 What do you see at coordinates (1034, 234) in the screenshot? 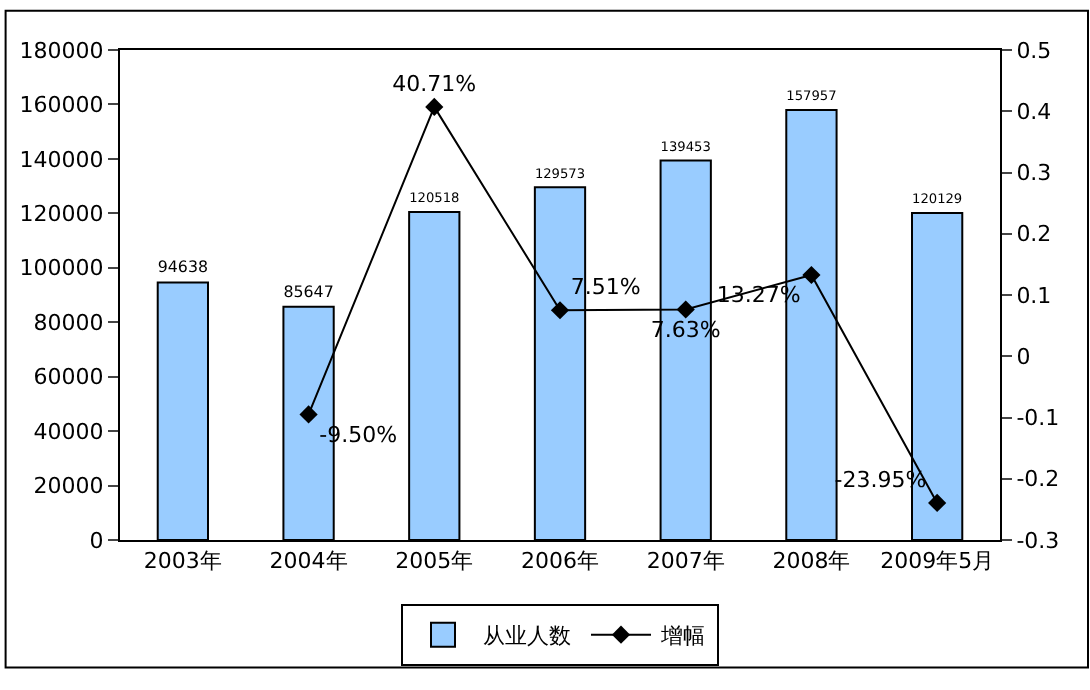
I see `y2-tick-label: 0.2` at bounding box center [1034, 234].